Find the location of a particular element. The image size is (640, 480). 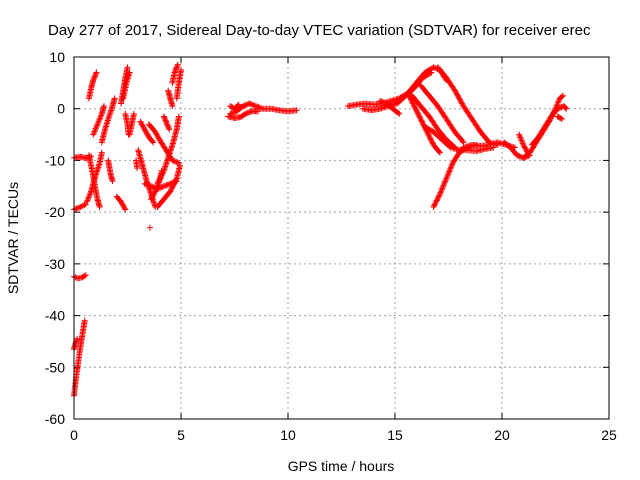

y-axis-label: SDTVAR / TECUs is located at coordinates (13, 238).